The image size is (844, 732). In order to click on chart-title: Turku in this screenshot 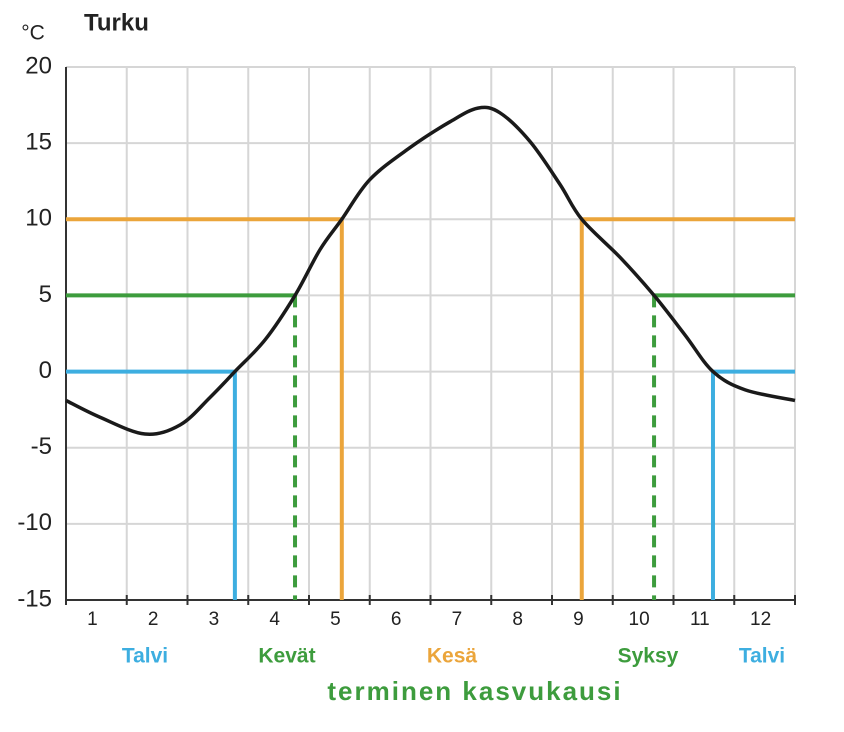, I will do `click(116, 22)`.